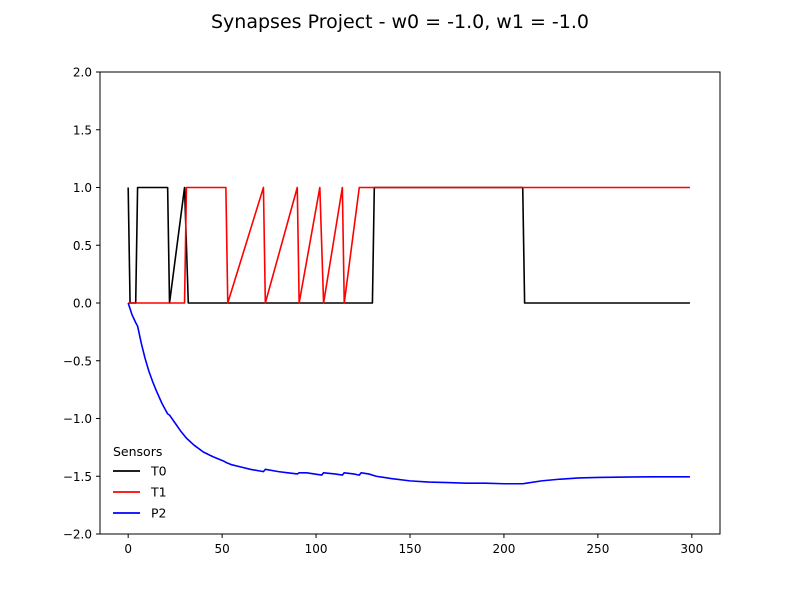 Image resolution: width=800 pixels, height=600 pixels. I want to click on x-tick-label: 300, so click(691, 549).